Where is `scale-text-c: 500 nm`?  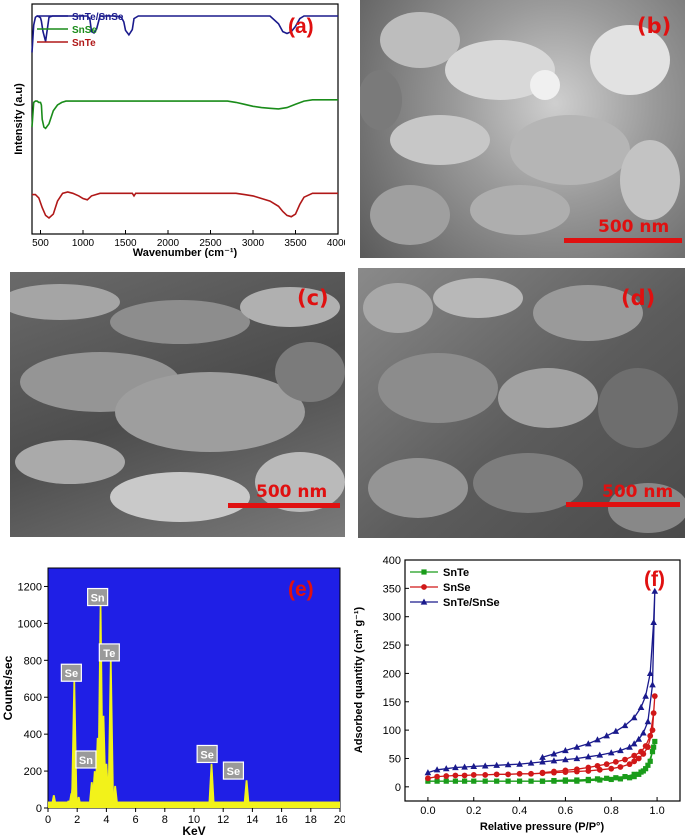 scale-text-c: 500 nm is located at coordinates (292, 492).